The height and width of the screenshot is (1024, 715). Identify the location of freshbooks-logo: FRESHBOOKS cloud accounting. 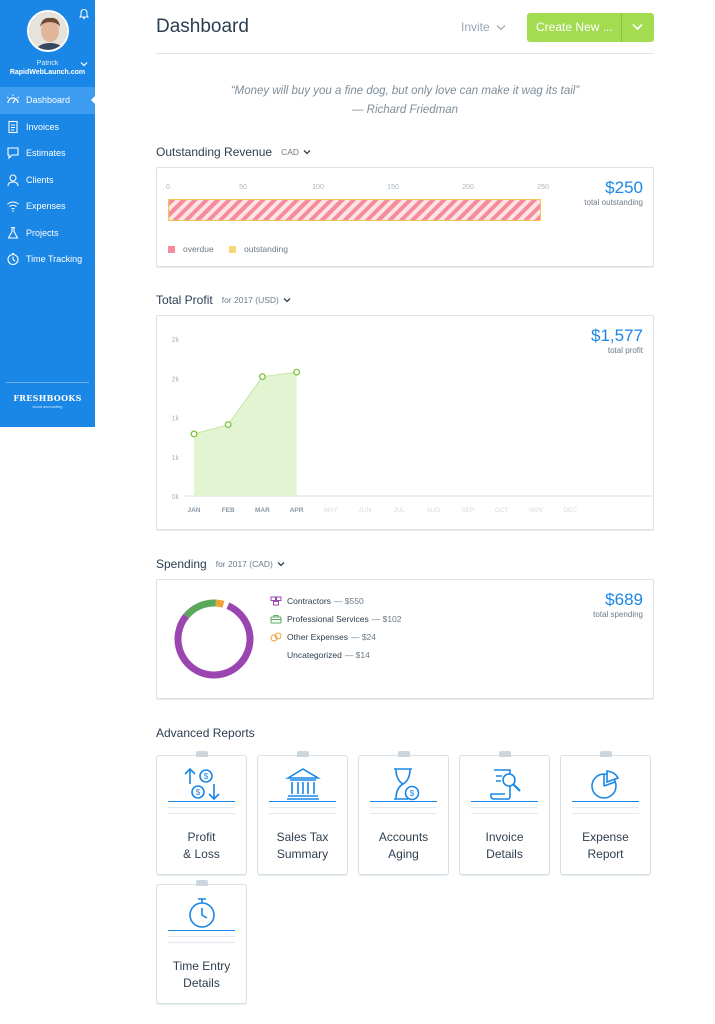
(47, 401).